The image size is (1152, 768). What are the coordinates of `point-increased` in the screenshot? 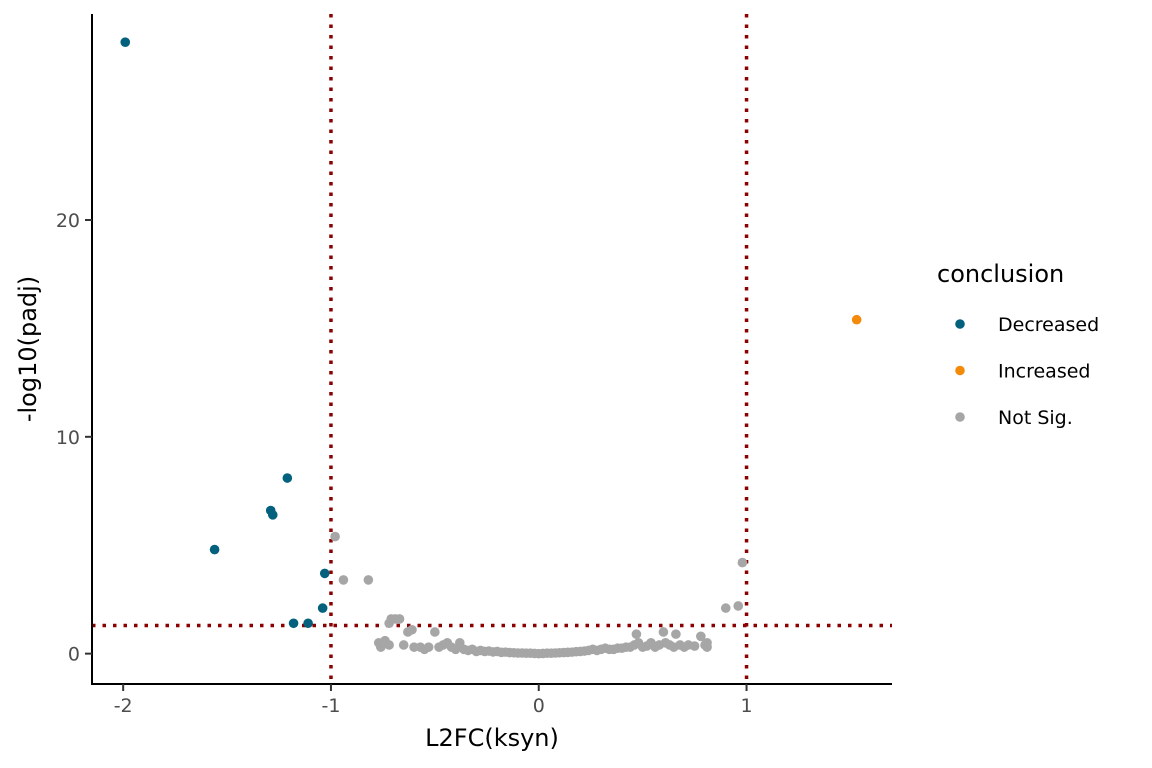 It's located at (856, 319).